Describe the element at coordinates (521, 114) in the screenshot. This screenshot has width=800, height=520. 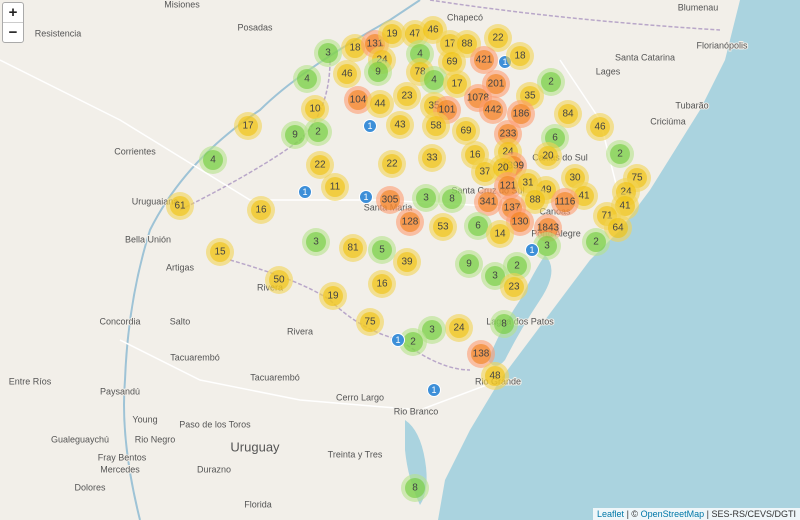
I see `cluster: 186` at that location.